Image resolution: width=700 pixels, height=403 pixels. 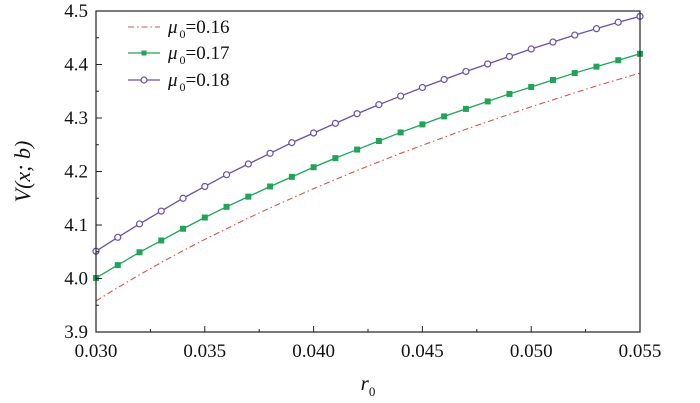 I want to click on y-tick-label: 4.2, so click(x=76, y=172).